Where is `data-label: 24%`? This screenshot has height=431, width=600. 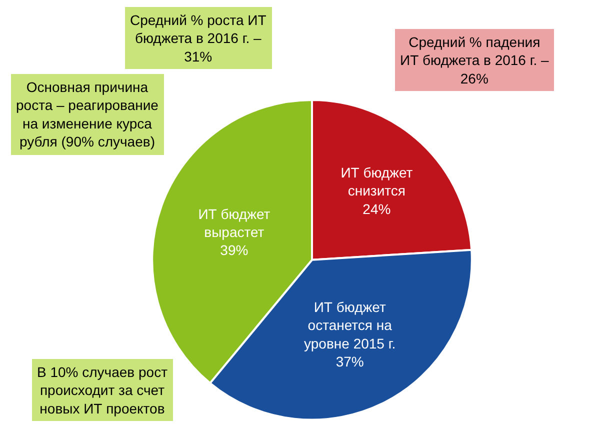
data-label: 24% is located at coordinates (376, 208).